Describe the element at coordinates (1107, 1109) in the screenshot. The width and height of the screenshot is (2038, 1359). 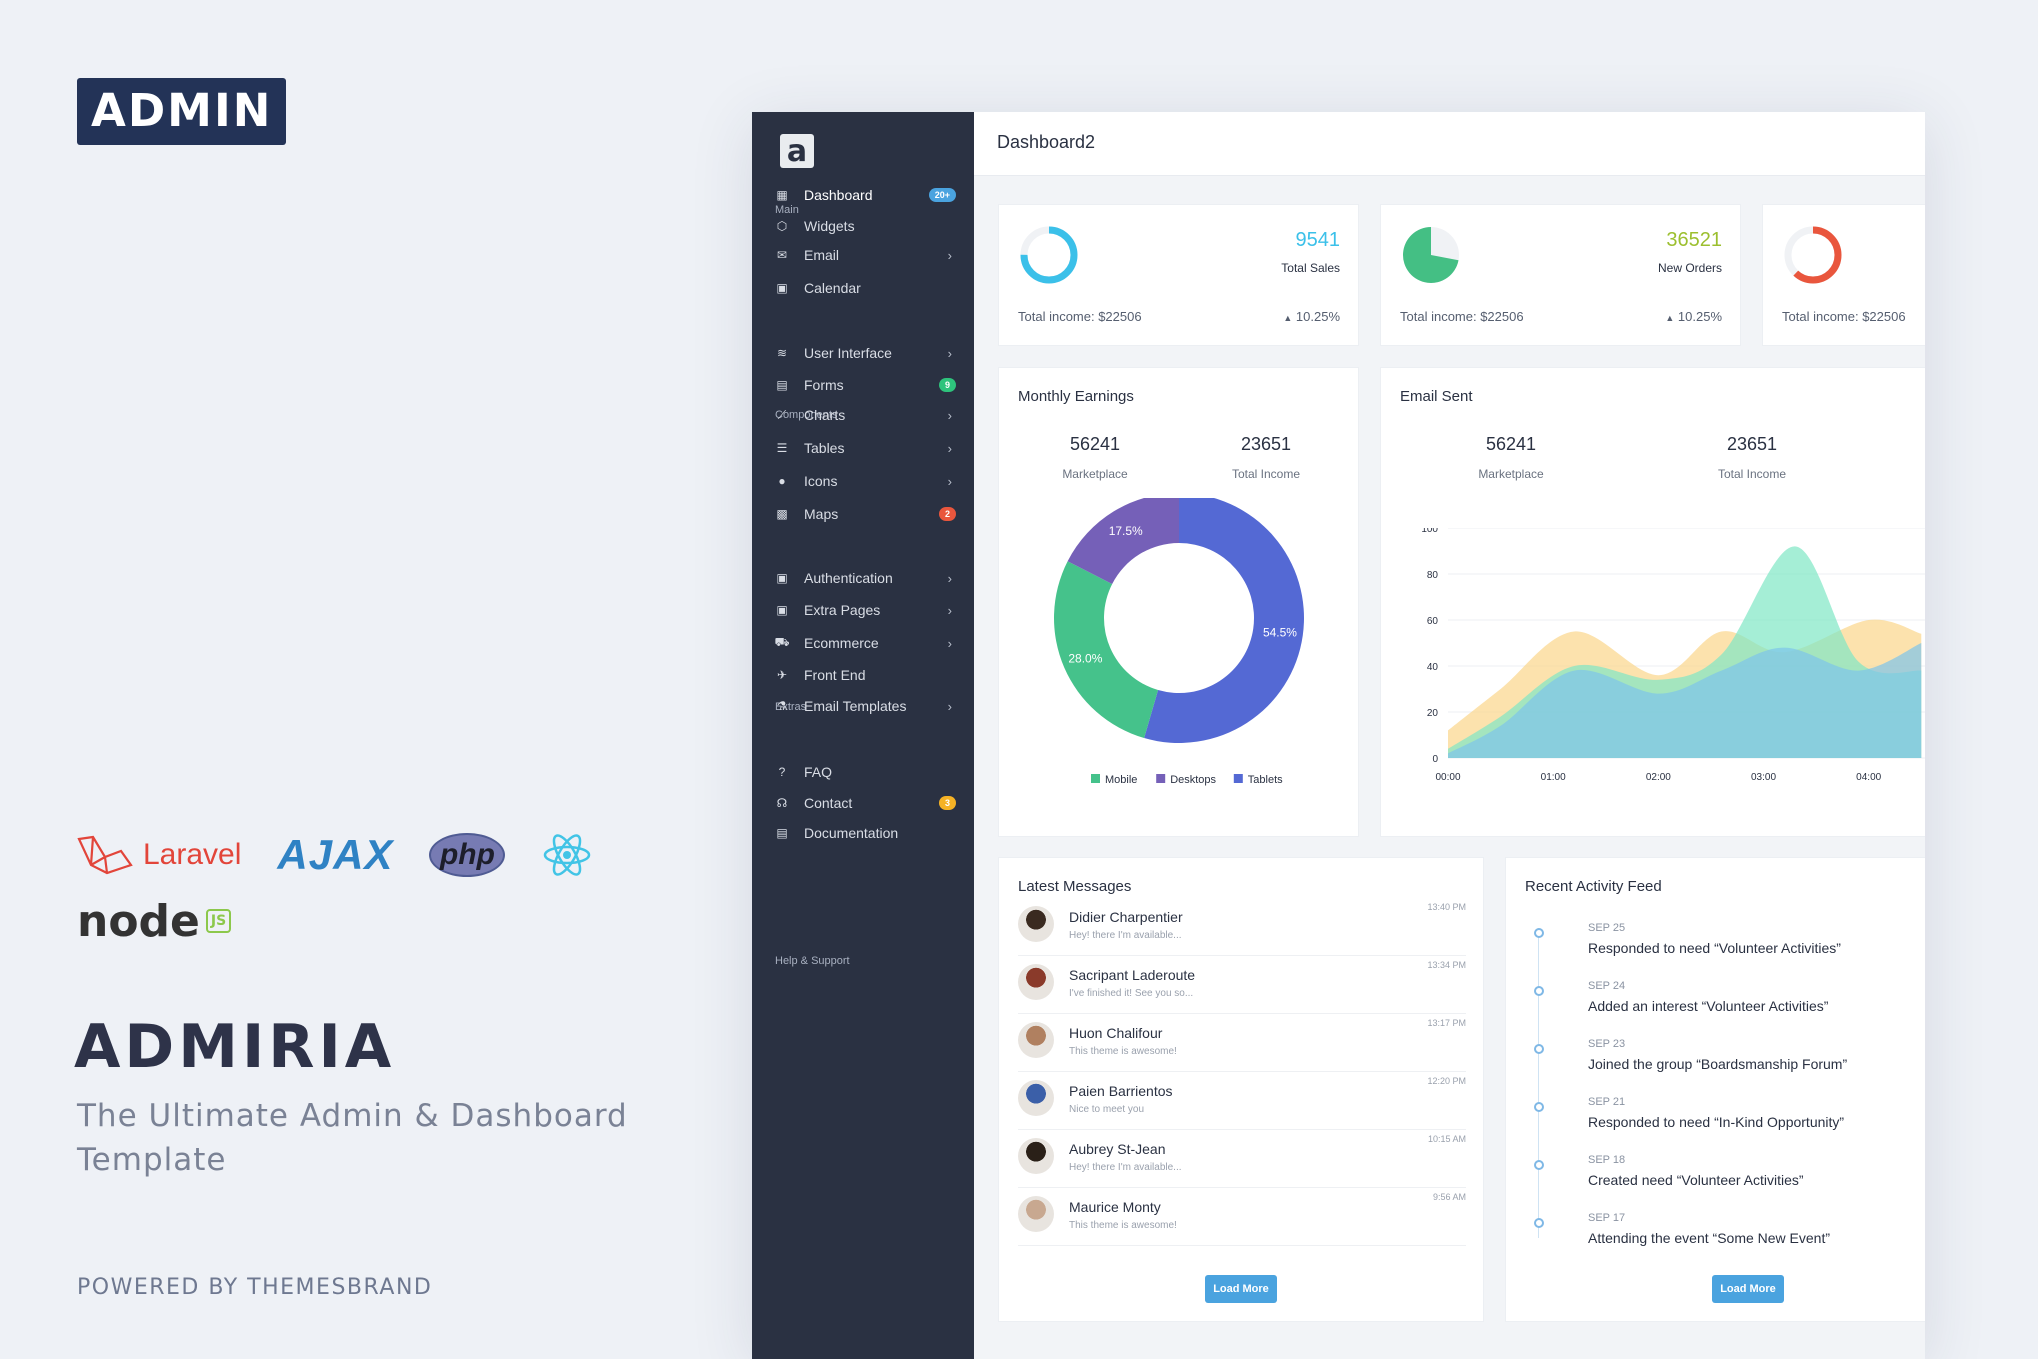
I see `message-preview: Nice to meet you` at that location.